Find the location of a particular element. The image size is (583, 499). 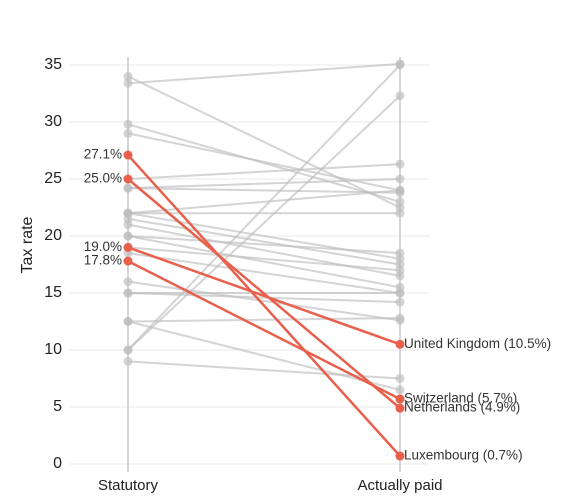

y-tick-label: 10 is located at coordinates (53, 349).